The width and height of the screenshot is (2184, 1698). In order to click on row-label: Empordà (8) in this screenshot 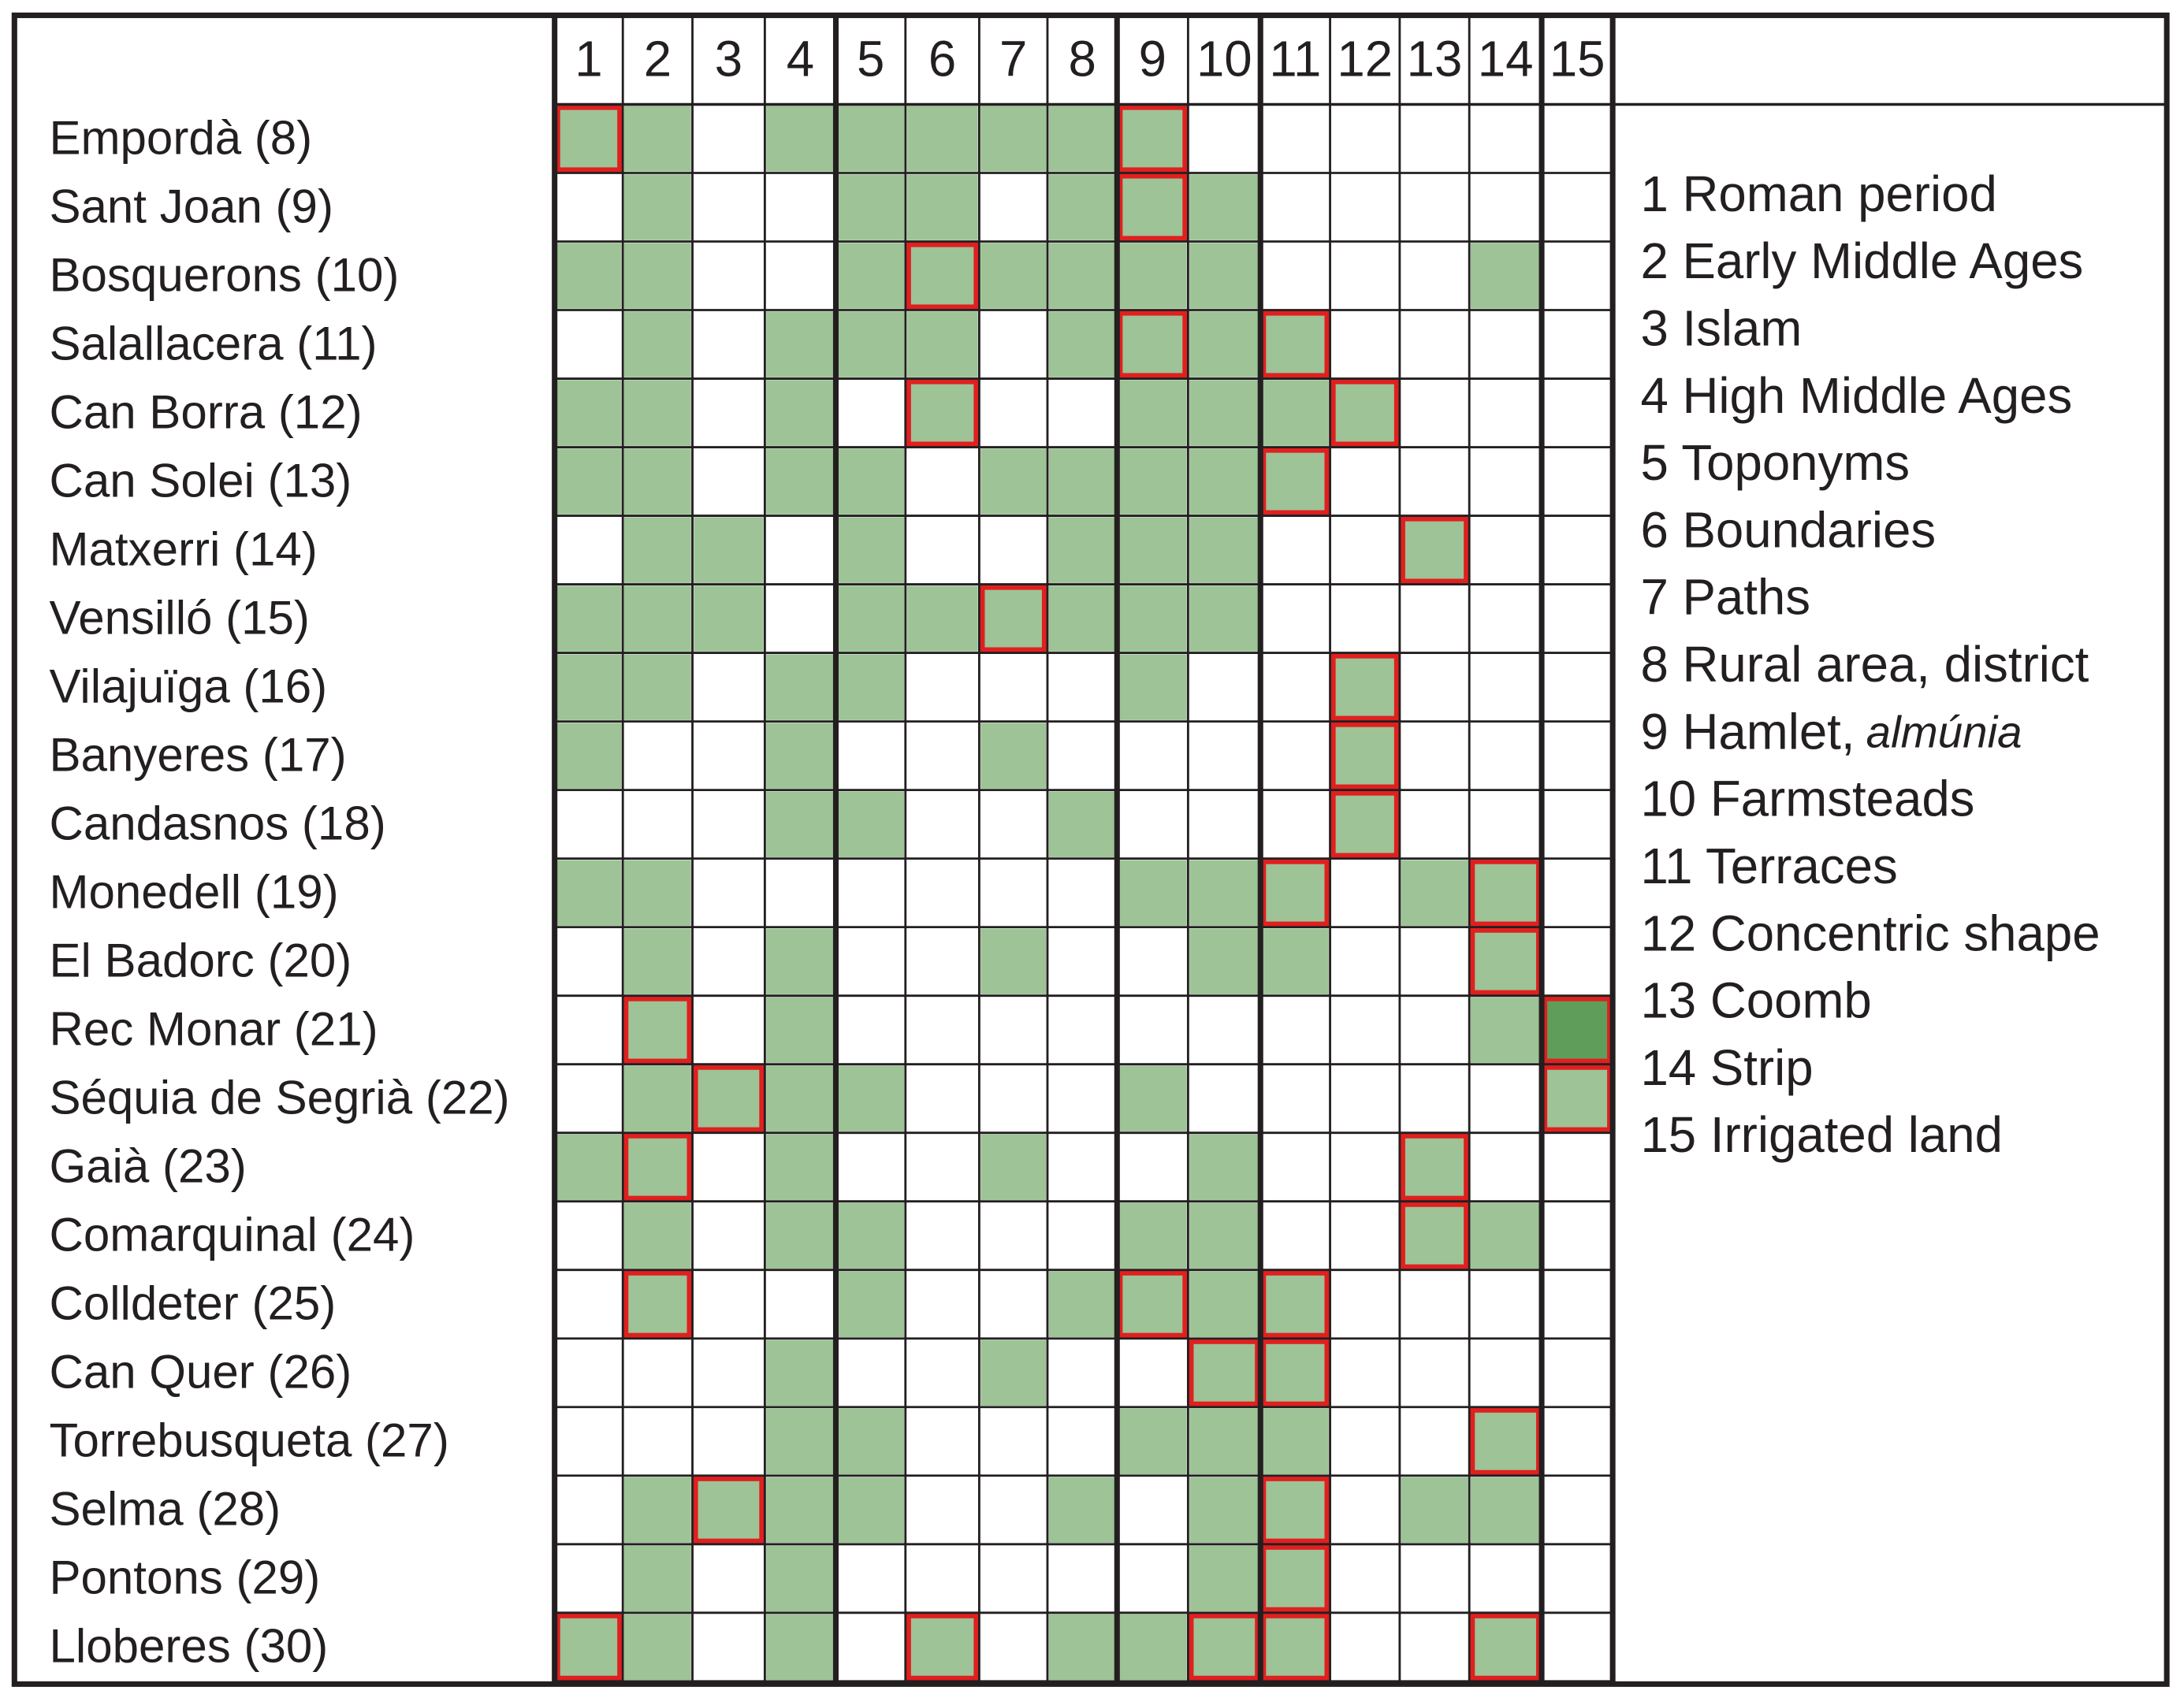, I will do `click(180, 137)`.